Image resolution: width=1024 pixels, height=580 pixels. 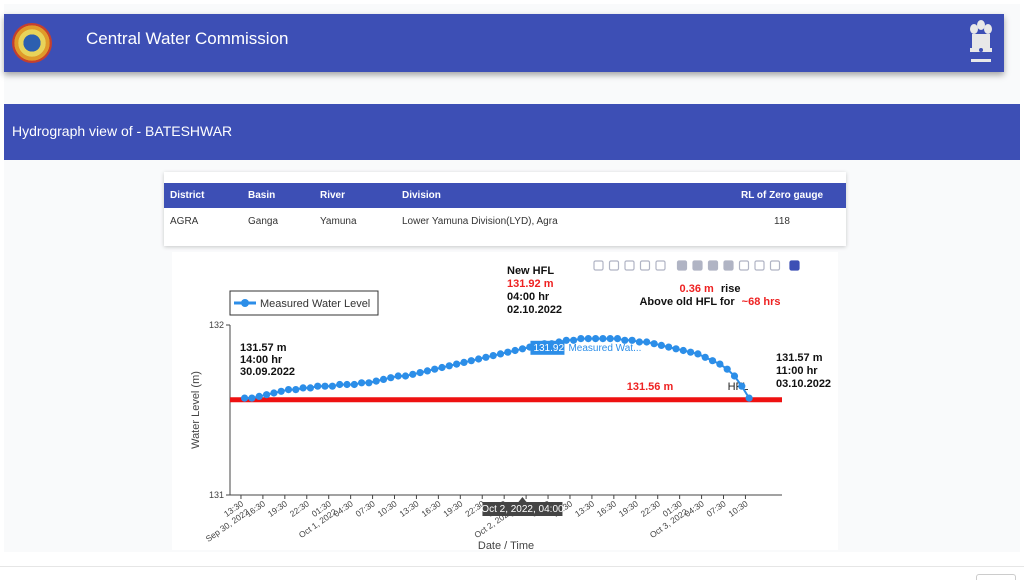 I want to click on pan-icon, so click(x=629, y=265).